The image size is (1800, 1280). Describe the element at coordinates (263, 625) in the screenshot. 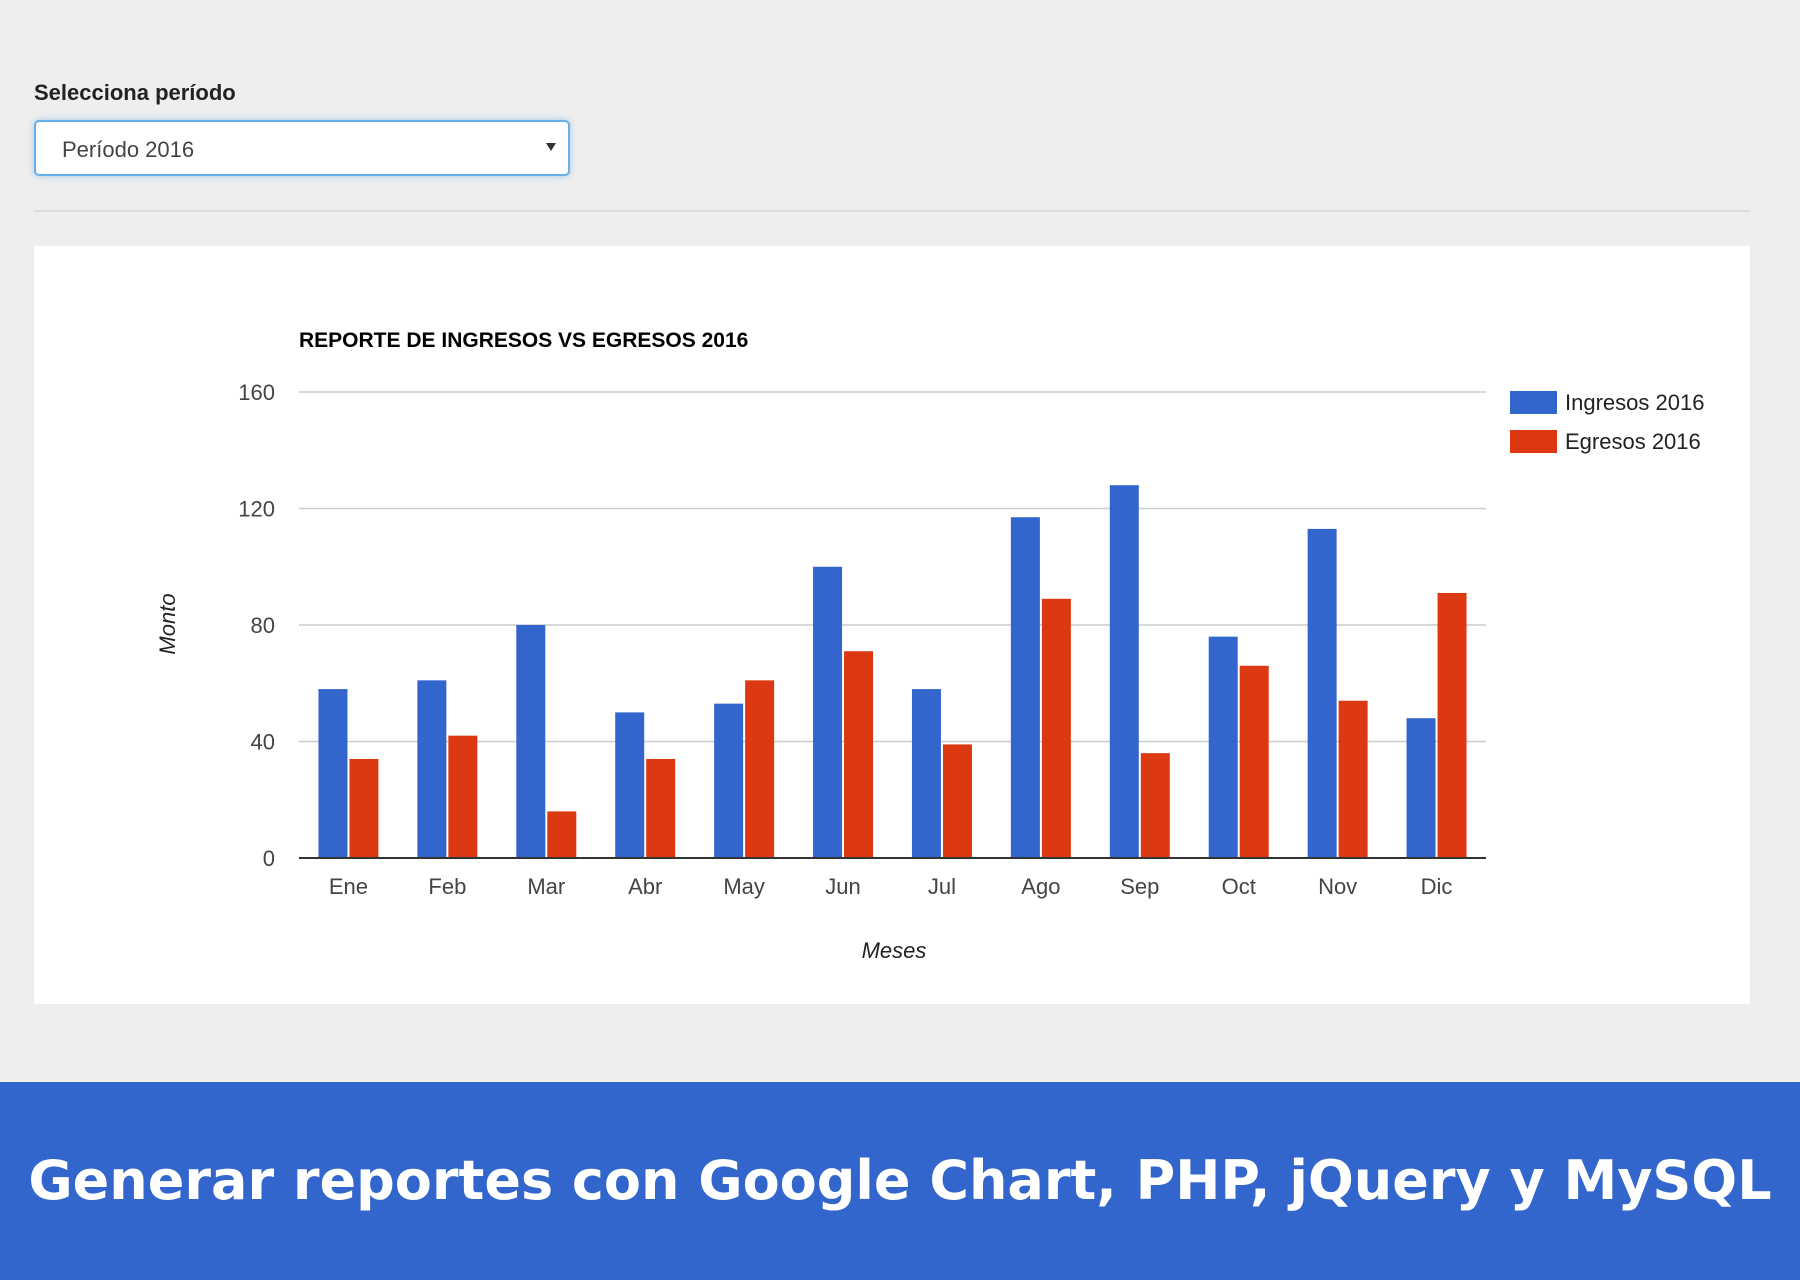

I see `y-tick-label: 80` at that location.